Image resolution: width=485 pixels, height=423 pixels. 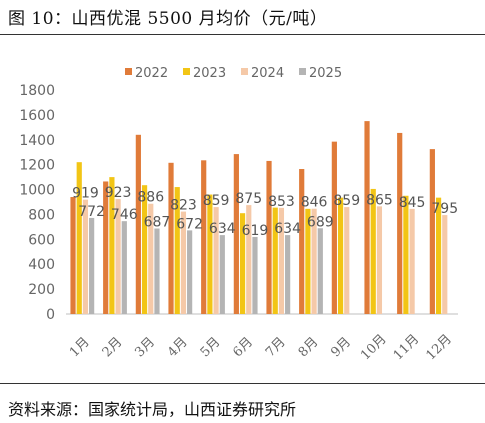 I want to click on bar-2024-11月, so click(x=412, y=261).